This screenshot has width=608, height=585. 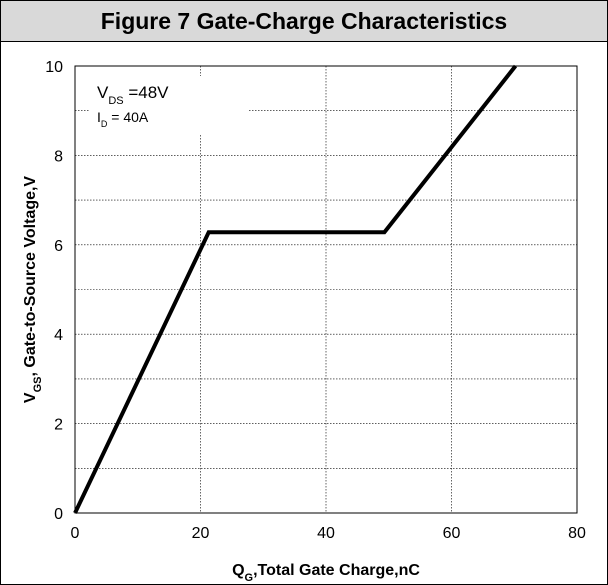 I want to click on annotation-text: ID = 40A, so click(x=123, y=119).